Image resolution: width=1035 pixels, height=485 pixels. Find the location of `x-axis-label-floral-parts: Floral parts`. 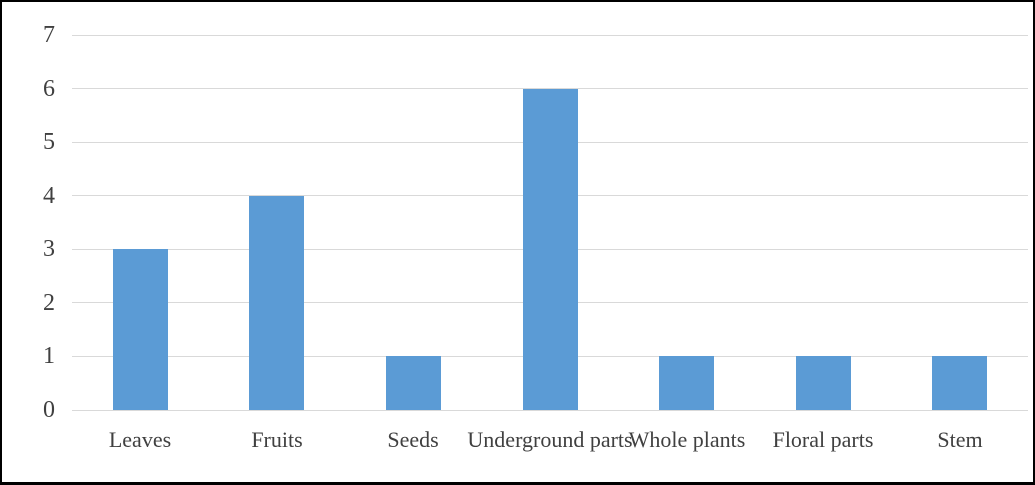

x-axis-label-floral-parts: Floral parts is located at coordinates (823, 439).